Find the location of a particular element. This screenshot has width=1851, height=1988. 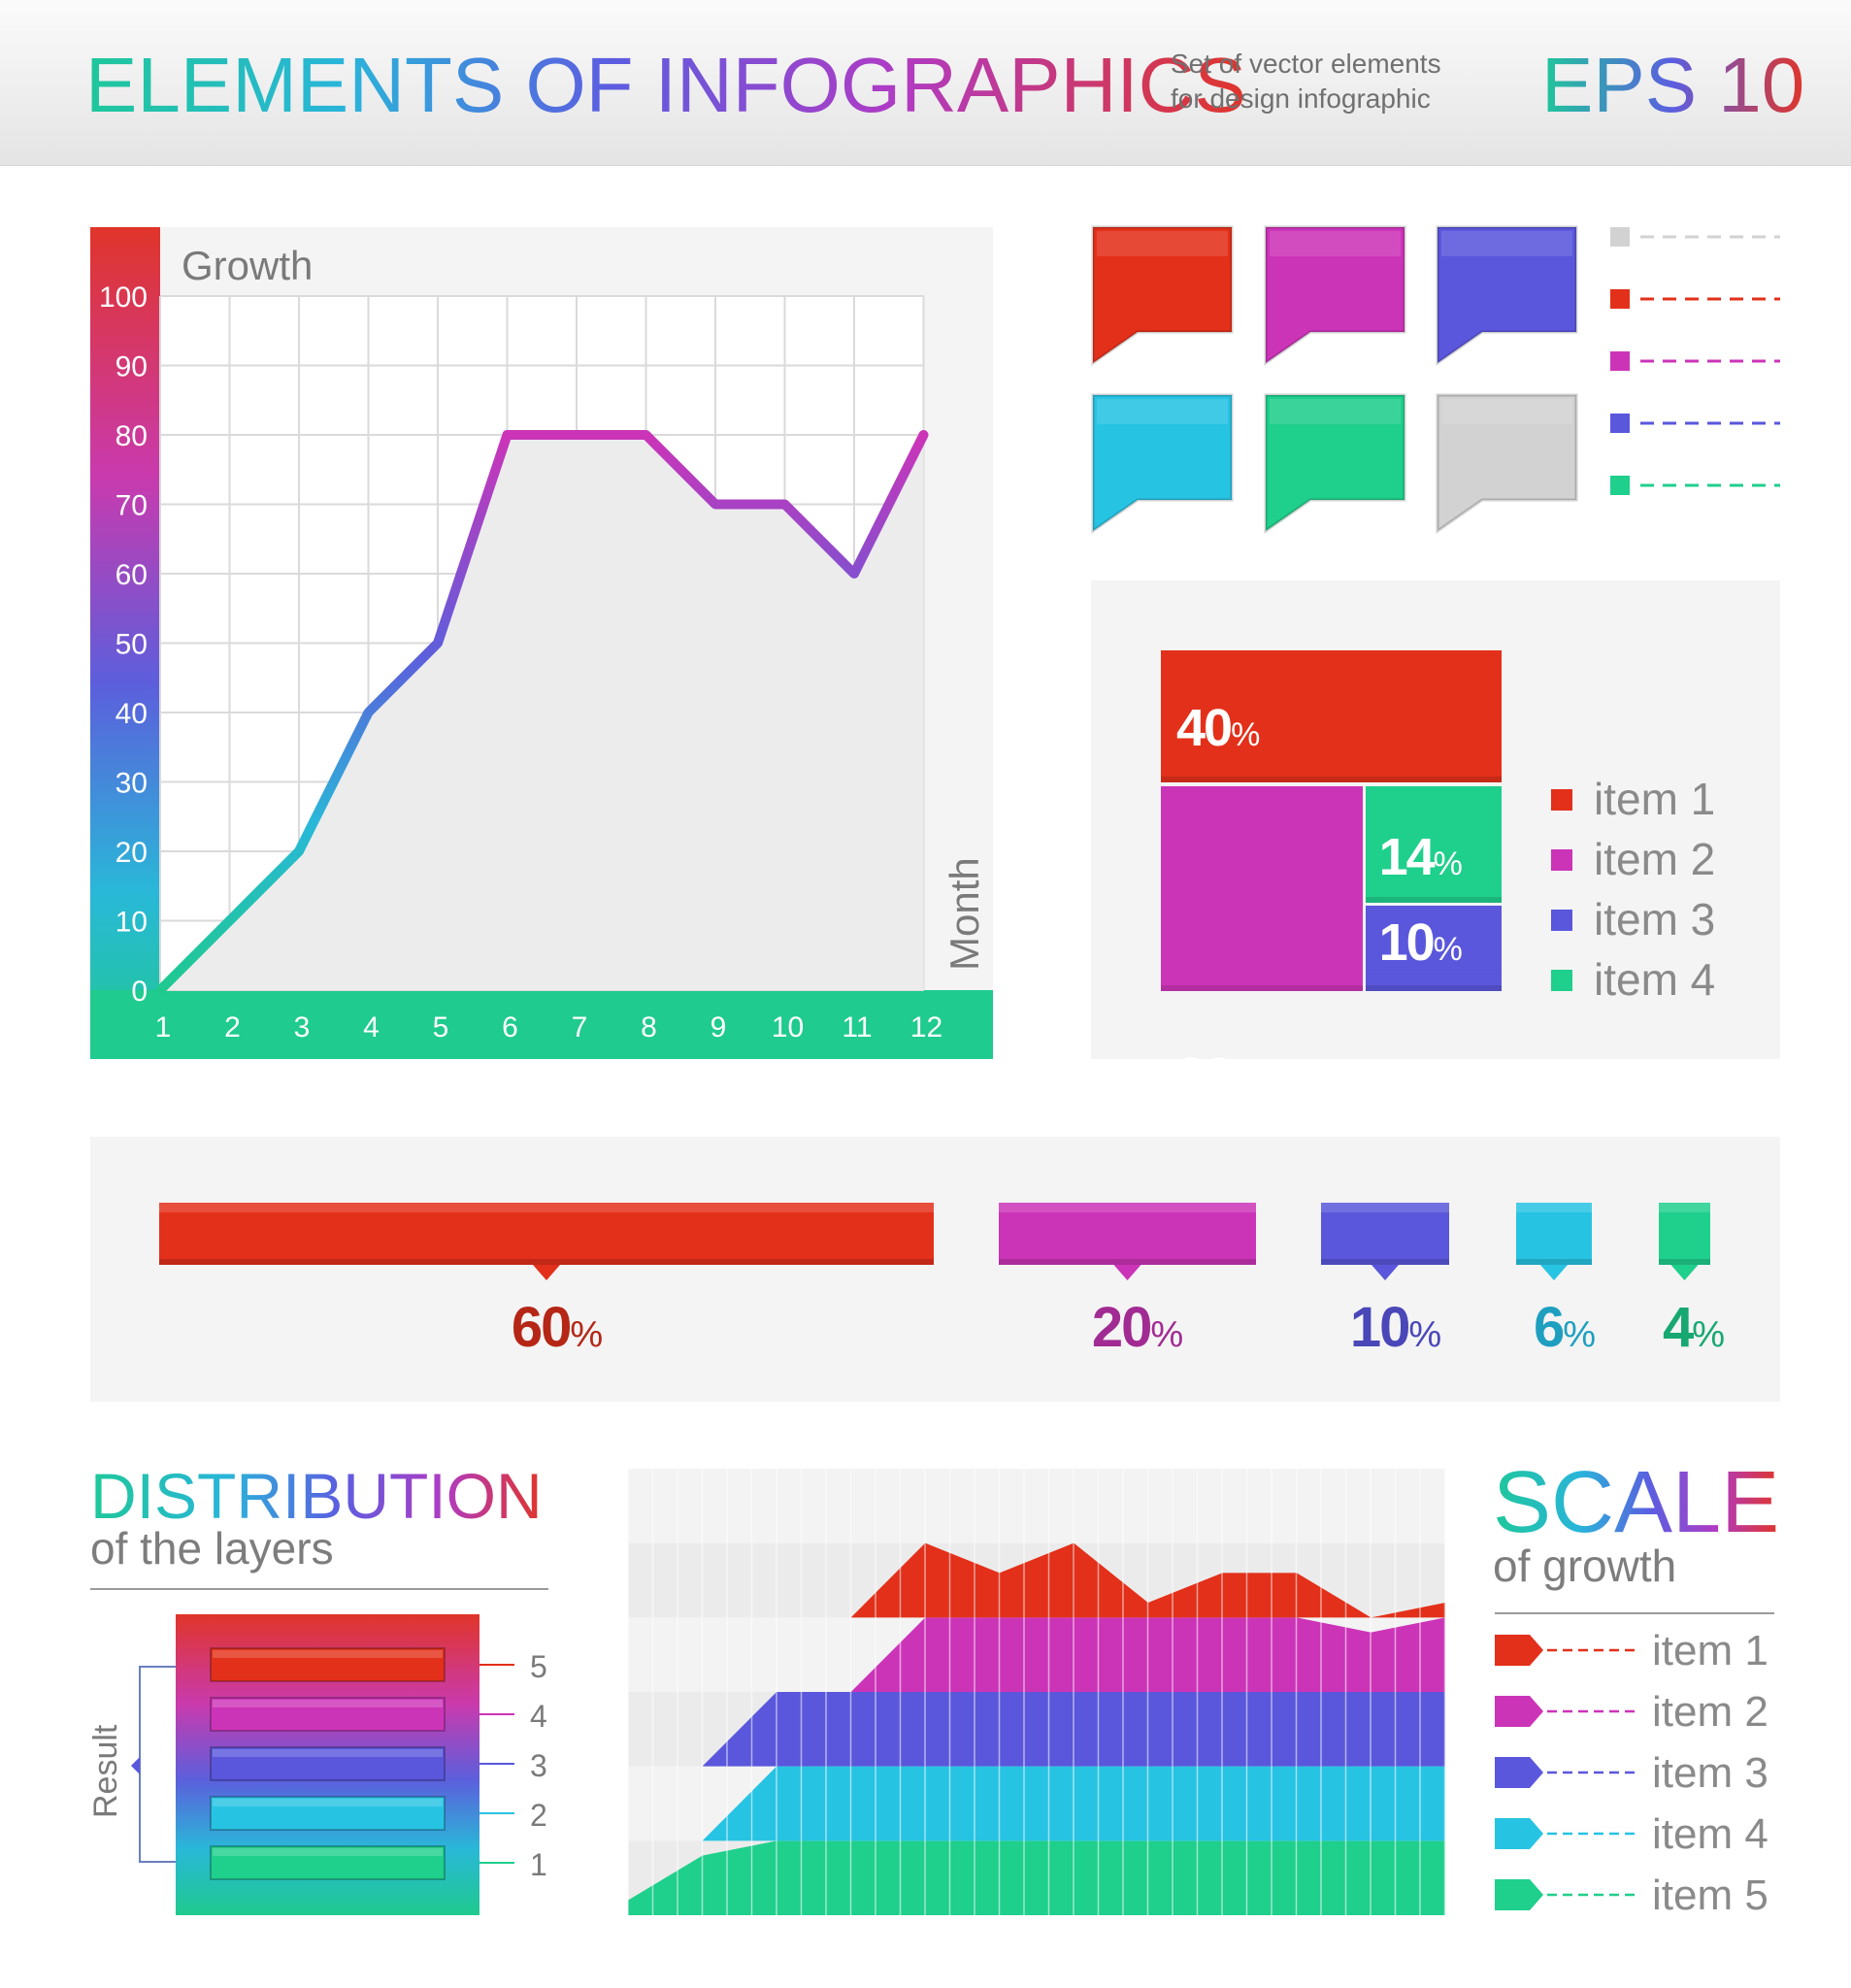

growth-line is located at coordinates (542, 713).